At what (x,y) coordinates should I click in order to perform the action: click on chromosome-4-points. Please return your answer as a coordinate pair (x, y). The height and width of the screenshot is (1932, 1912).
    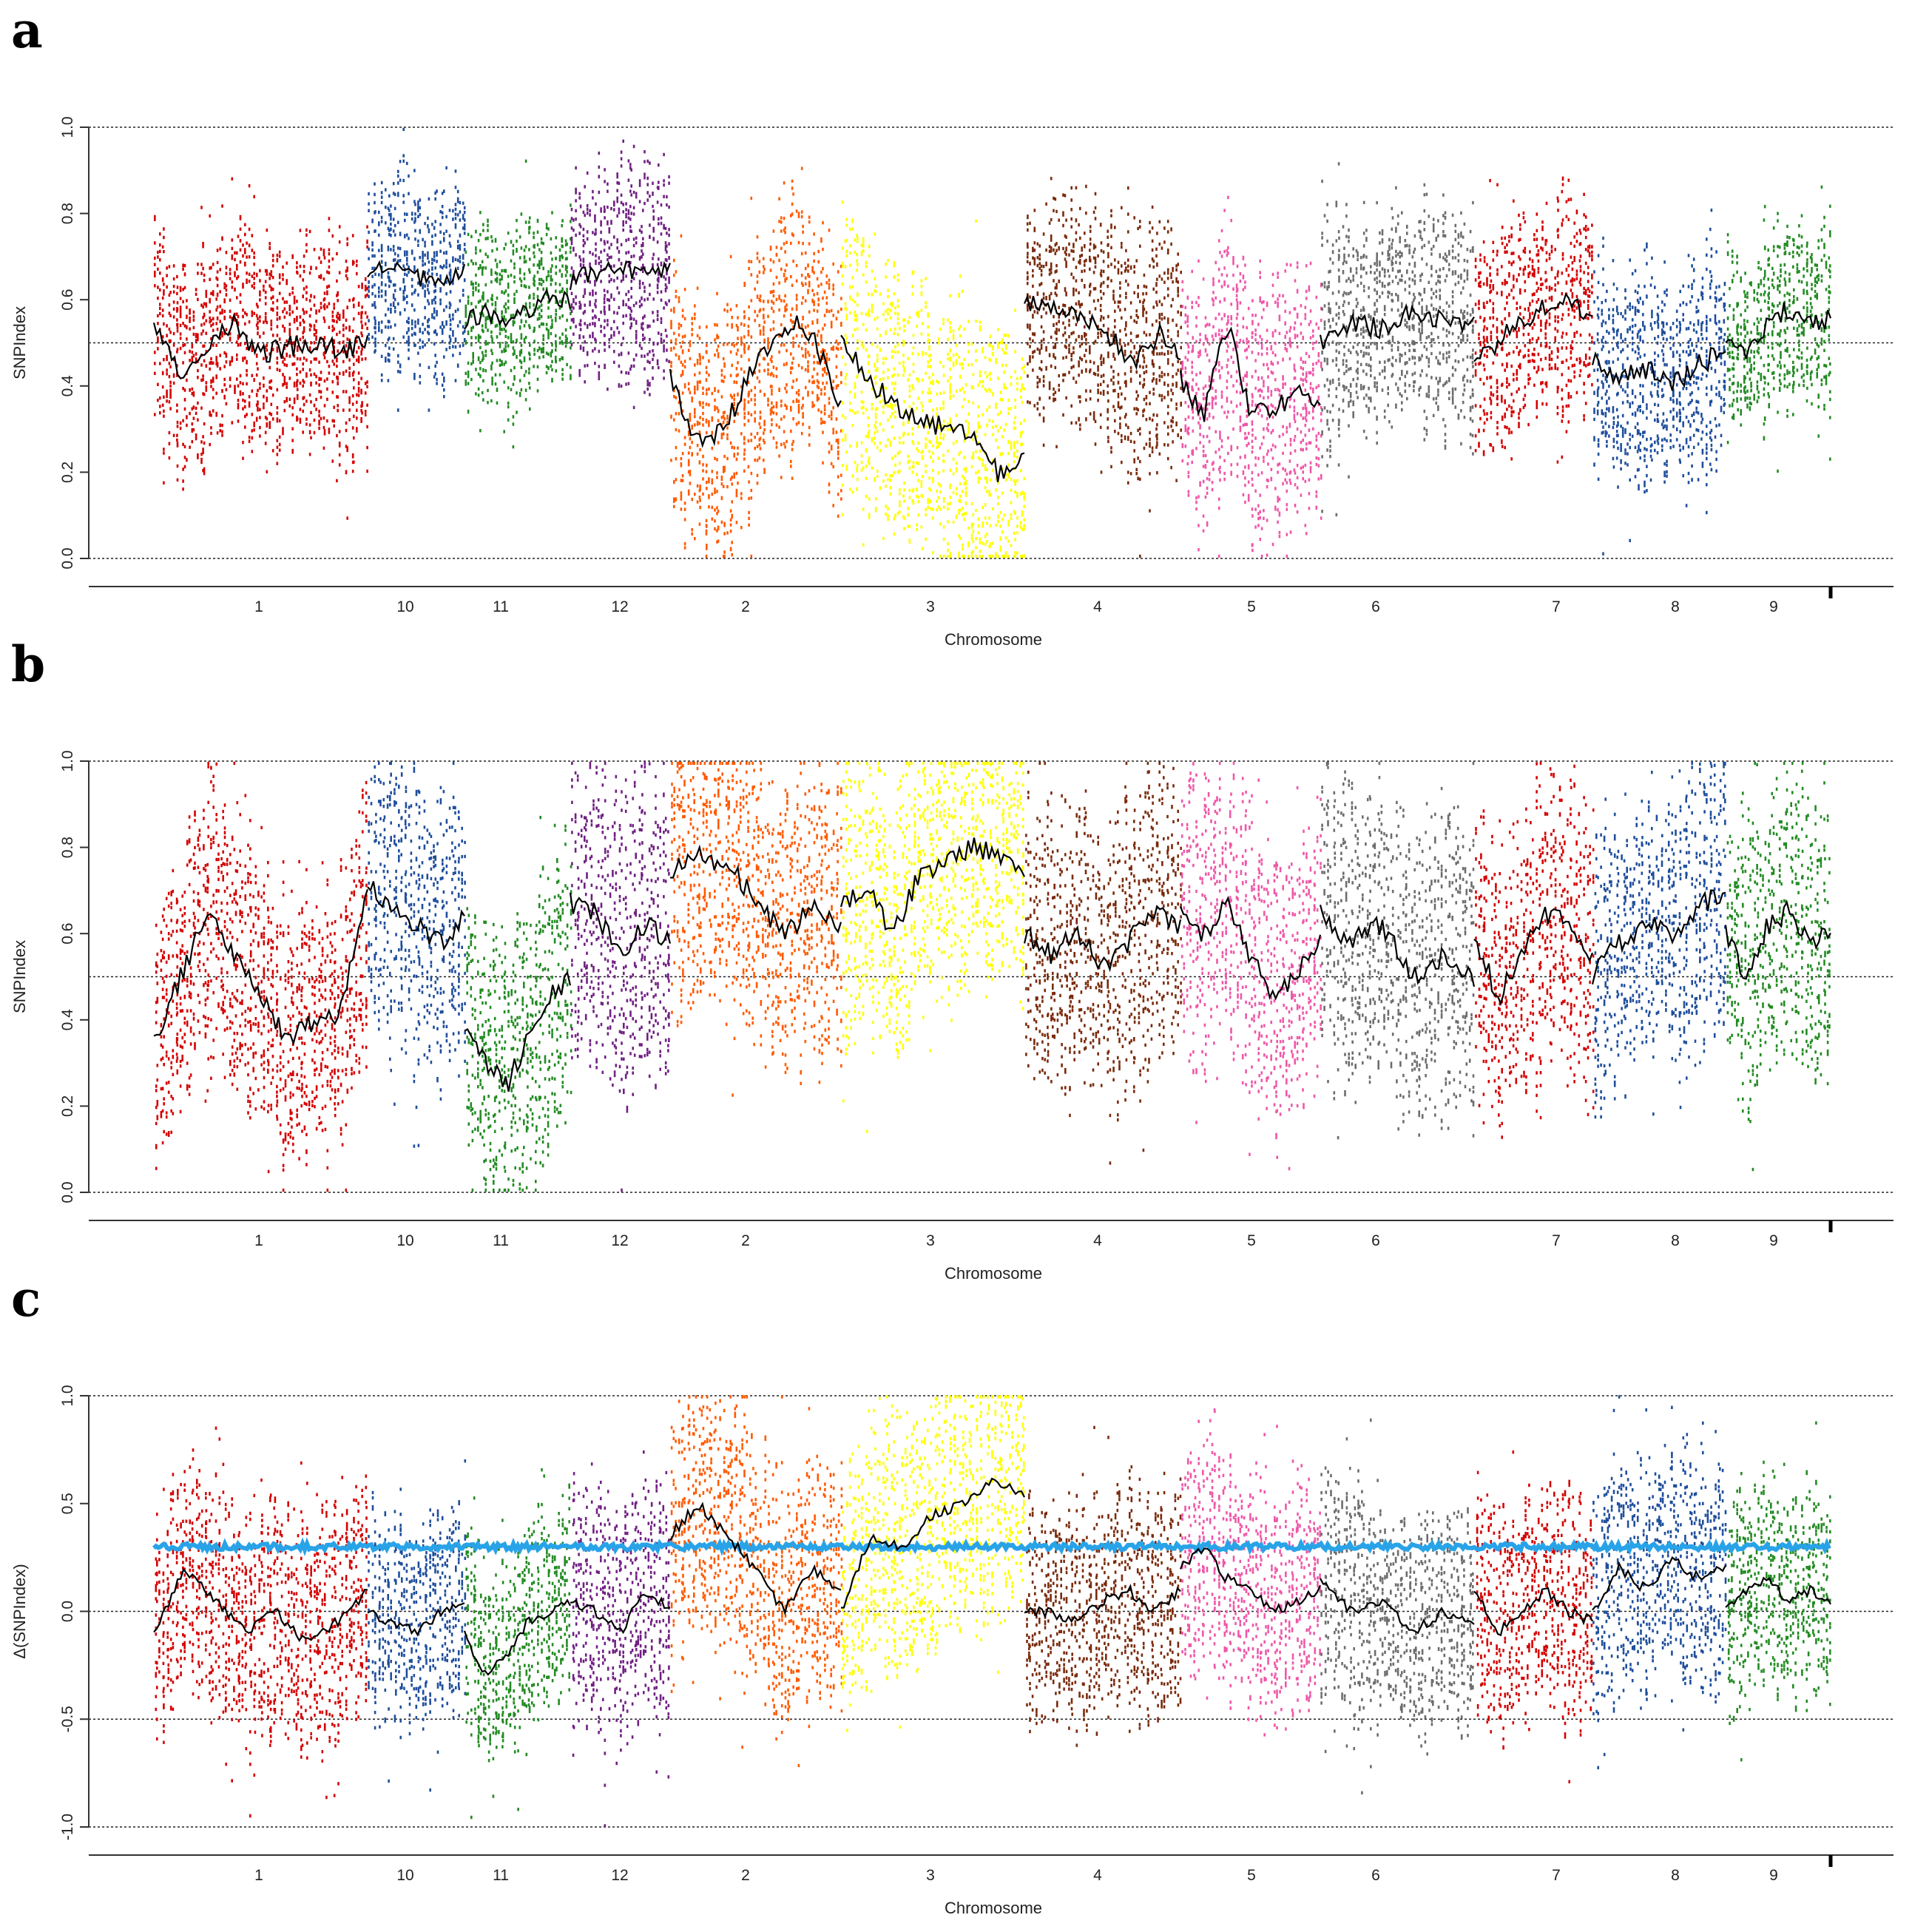
    Looking at the image, I should click on (1104, 368).